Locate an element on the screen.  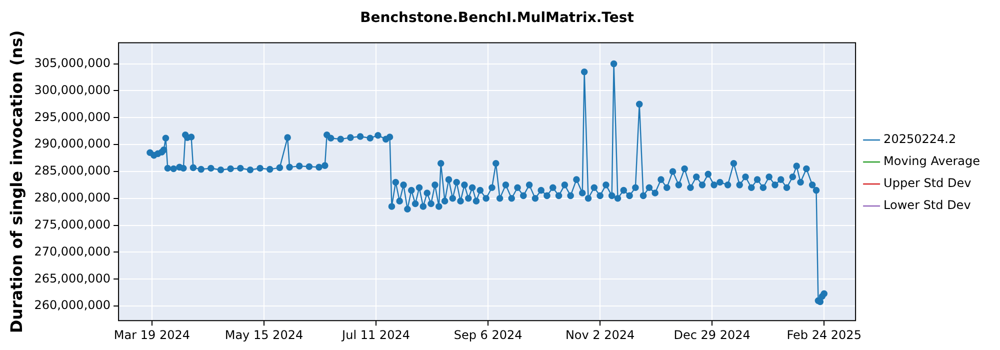
y-tick-label: 265,000,000 is located at coordinates (72, 278).